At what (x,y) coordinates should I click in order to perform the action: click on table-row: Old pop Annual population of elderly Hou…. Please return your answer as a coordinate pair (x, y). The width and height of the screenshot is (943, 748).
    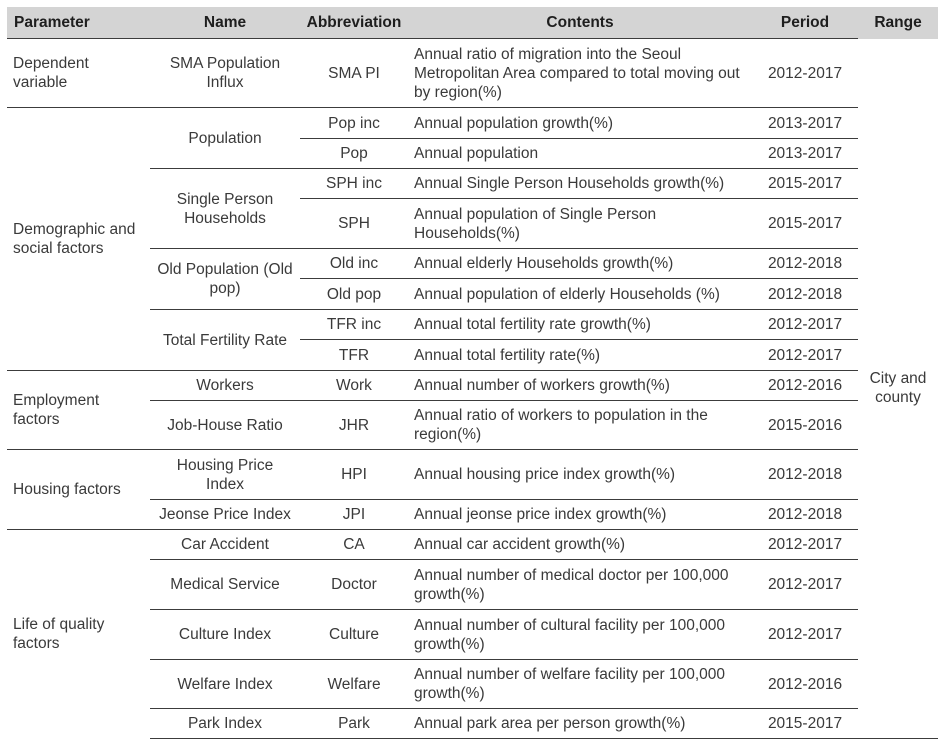
    Looking at the image, I should click on (472, 294).